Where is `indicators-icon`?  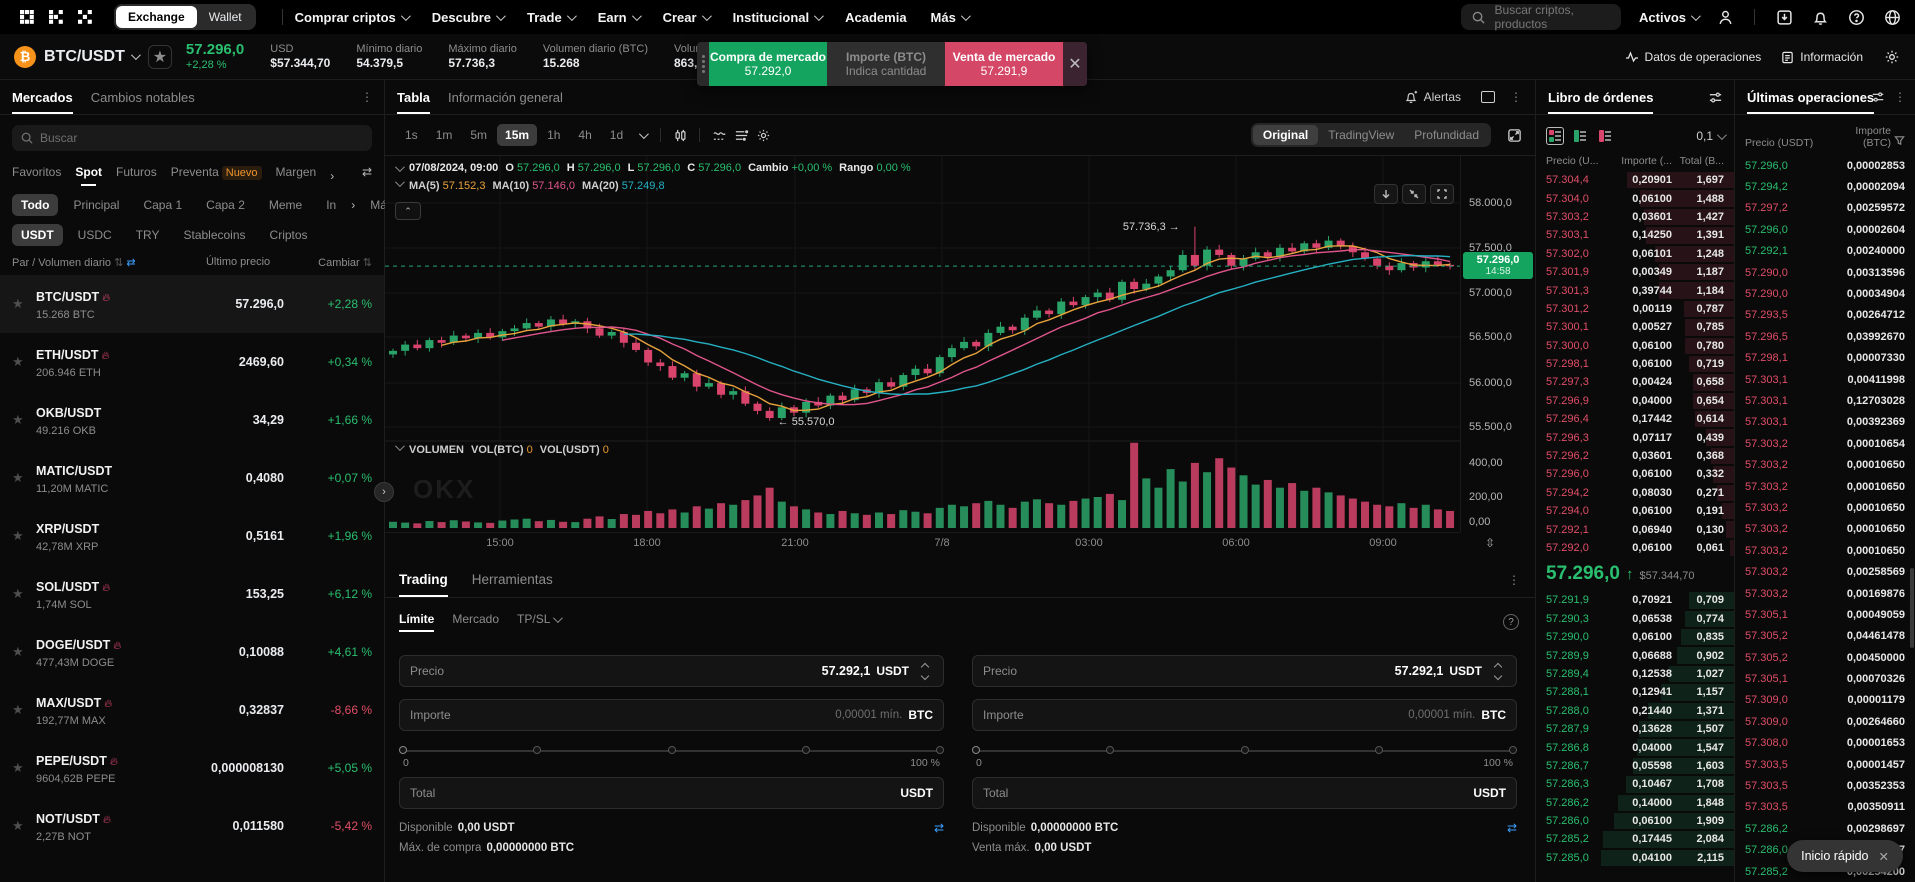 indicators-icon is located at coordinates (719, 135).